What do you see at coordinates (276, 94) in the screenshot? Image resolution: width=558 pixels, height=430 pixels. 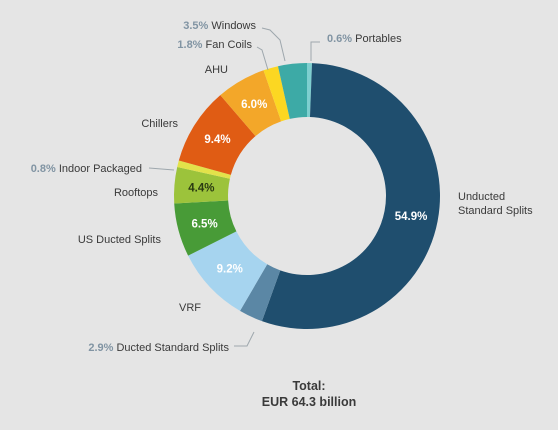 I see `slice-fan-coils` at bounding box center [276, 94].